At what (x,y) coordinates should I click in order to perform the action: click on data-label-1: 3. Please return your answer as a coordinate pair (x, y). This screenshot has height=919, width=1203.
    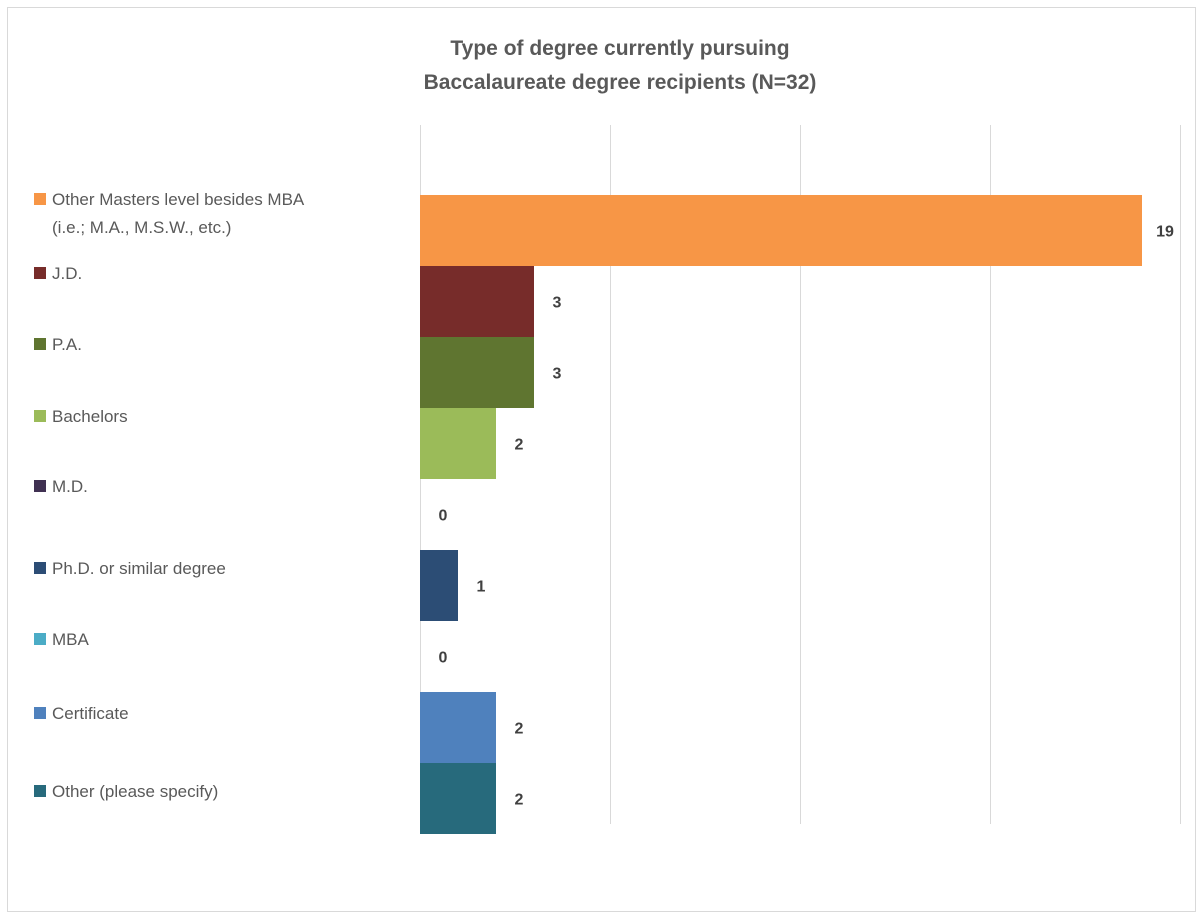
    Looking at the image, I should click on (557, 303).